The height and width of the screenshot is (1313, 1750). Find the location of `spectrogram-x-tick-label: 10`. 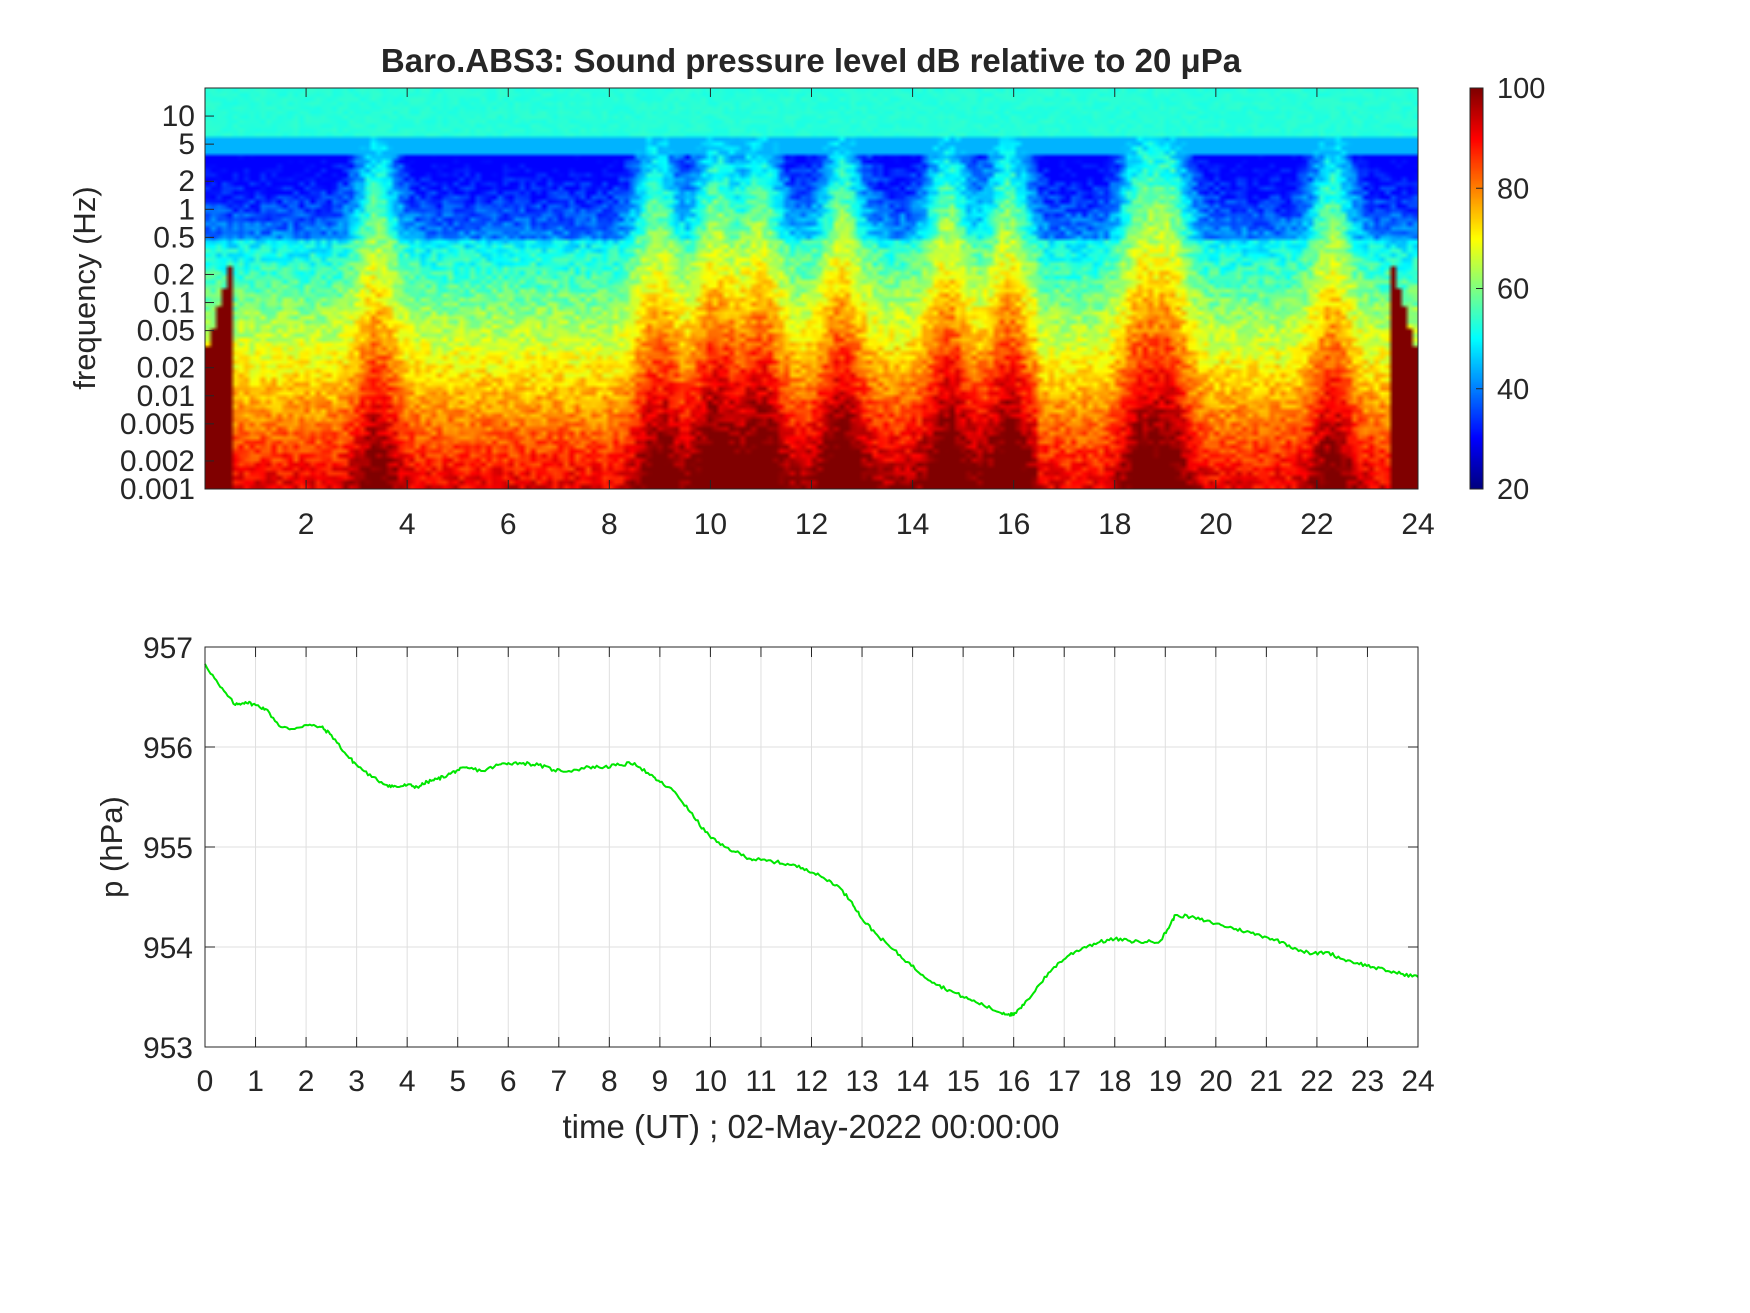

spectrogram-x-tick-label: 10 is located at coordinates (710, 524).